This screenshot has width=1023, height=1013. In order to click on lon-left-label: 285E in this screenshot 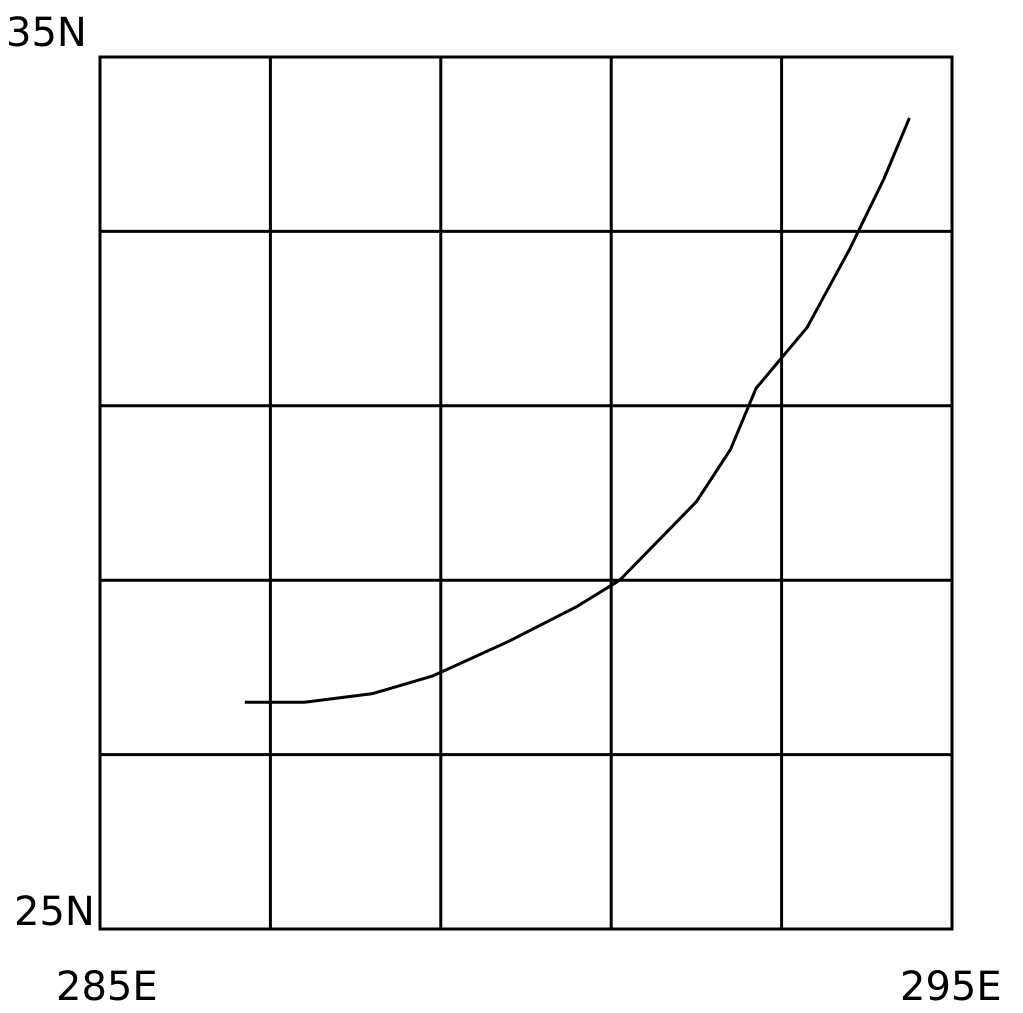, I will do `click(107, 987)`.